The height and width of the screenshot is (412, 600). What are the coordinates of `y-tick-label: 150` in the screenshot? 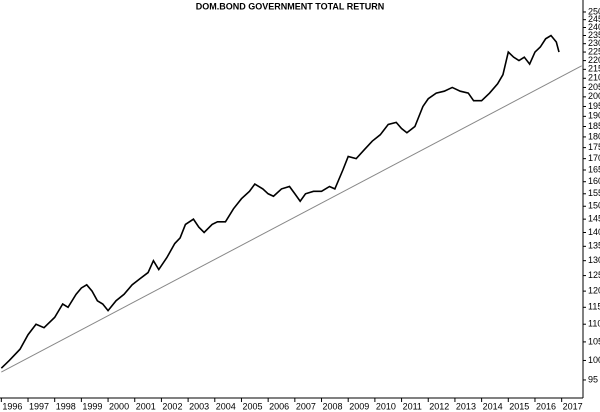 It's located at (594, 206).